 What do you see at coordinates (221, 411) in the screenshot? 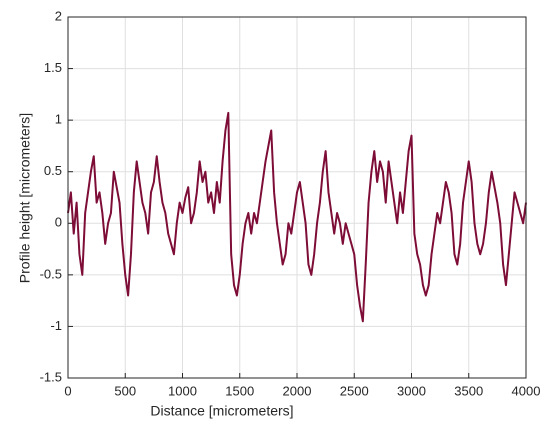
I see `x-axis-label: Distance [micrometers]` at bounding box center [221, 411].